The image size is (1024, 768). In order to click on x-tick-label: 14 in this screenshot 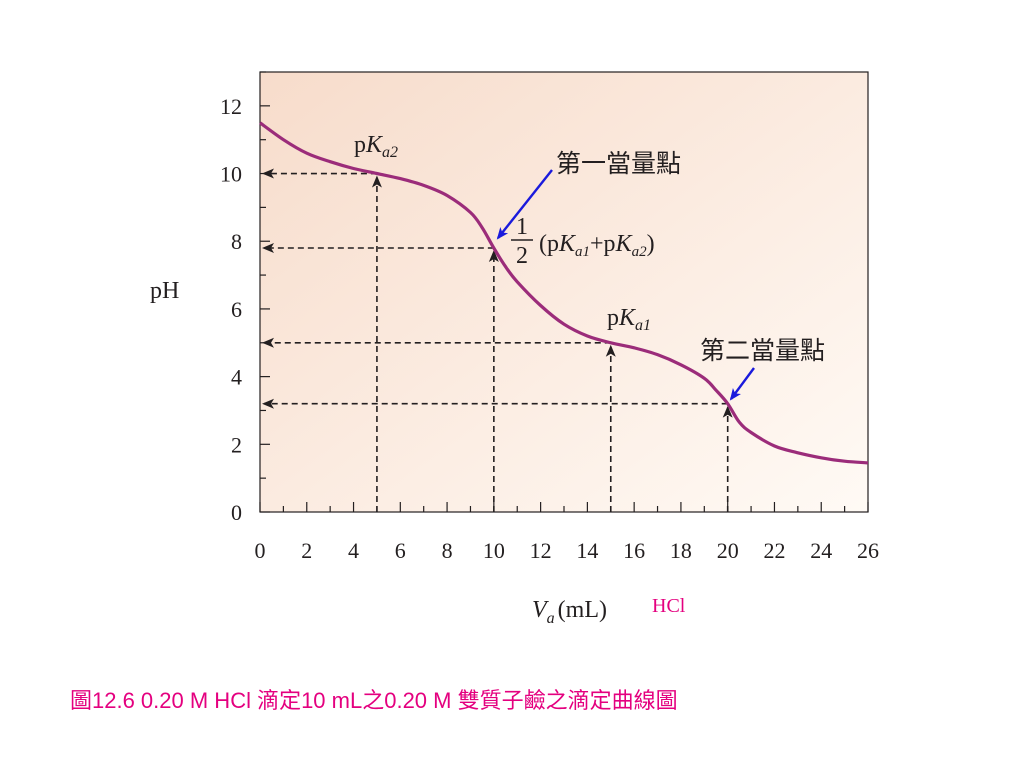, I will do `click(587, 550)`.